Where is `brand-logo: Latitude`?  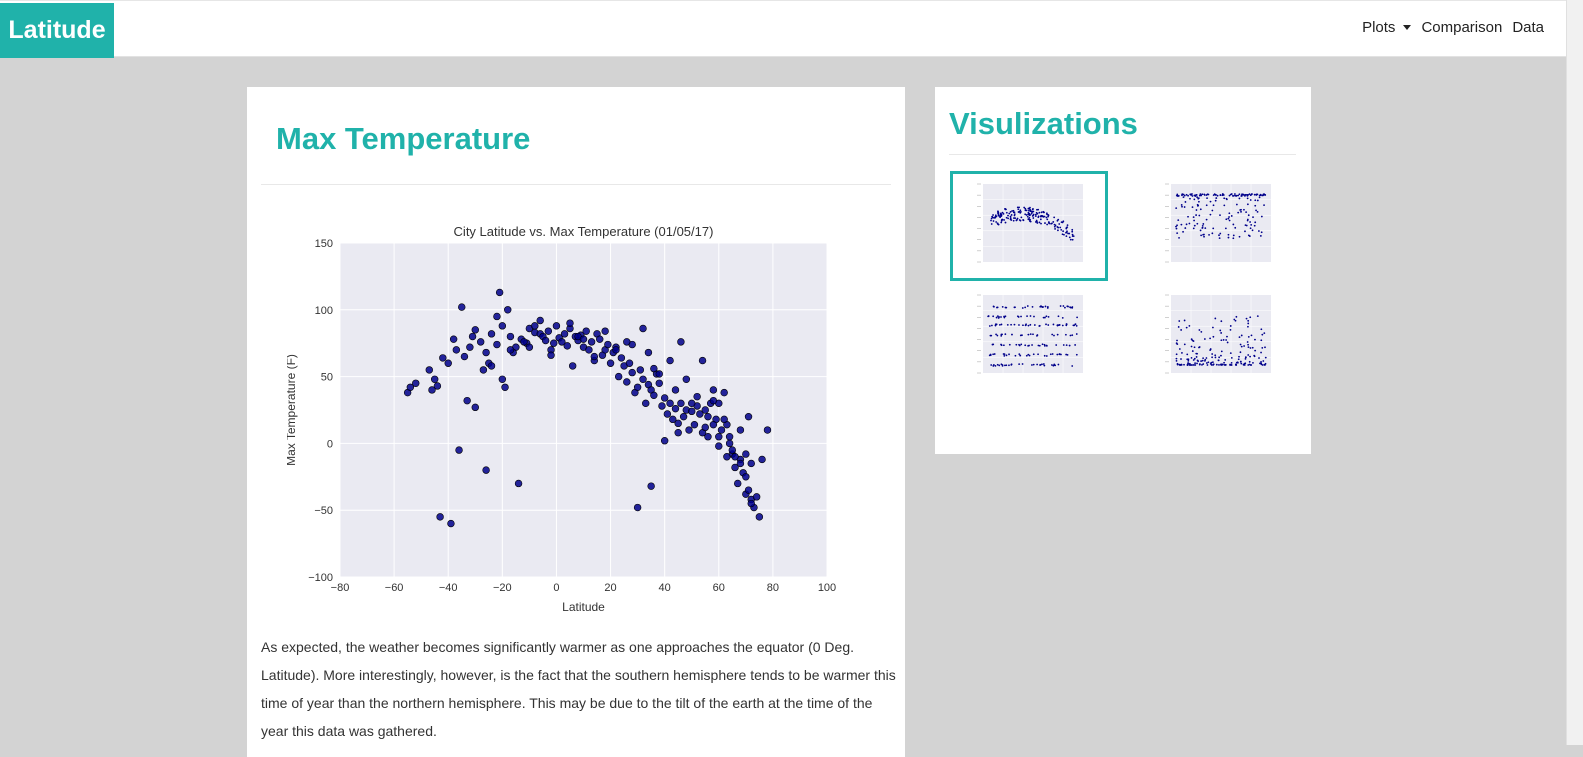
brand-logo: Latitude is located at coordinates (57, 30).